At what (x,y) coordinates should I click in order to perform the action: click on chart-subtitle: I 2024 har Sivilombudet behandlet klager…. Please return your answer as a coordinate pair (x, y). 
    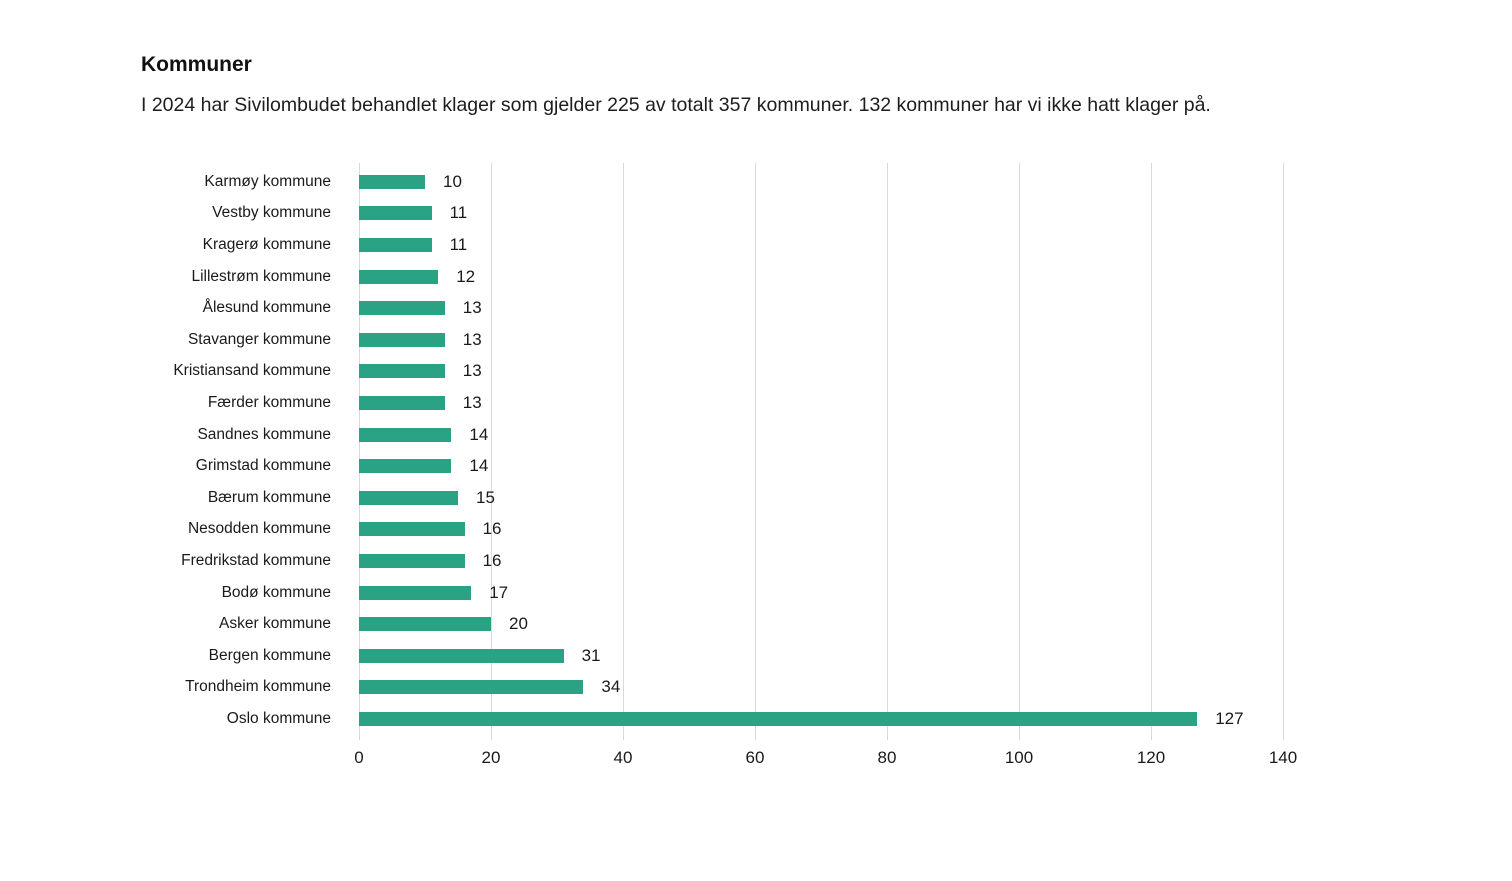
    Looking at the image, I should click on (676, 105).